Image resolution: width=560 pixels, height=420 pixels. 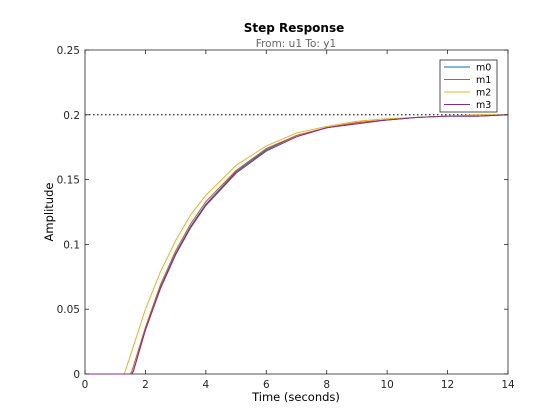 What do you see at coordinates (468, 86) in the screenshot?
I see `legend-box` at bounding box center [468, 86].